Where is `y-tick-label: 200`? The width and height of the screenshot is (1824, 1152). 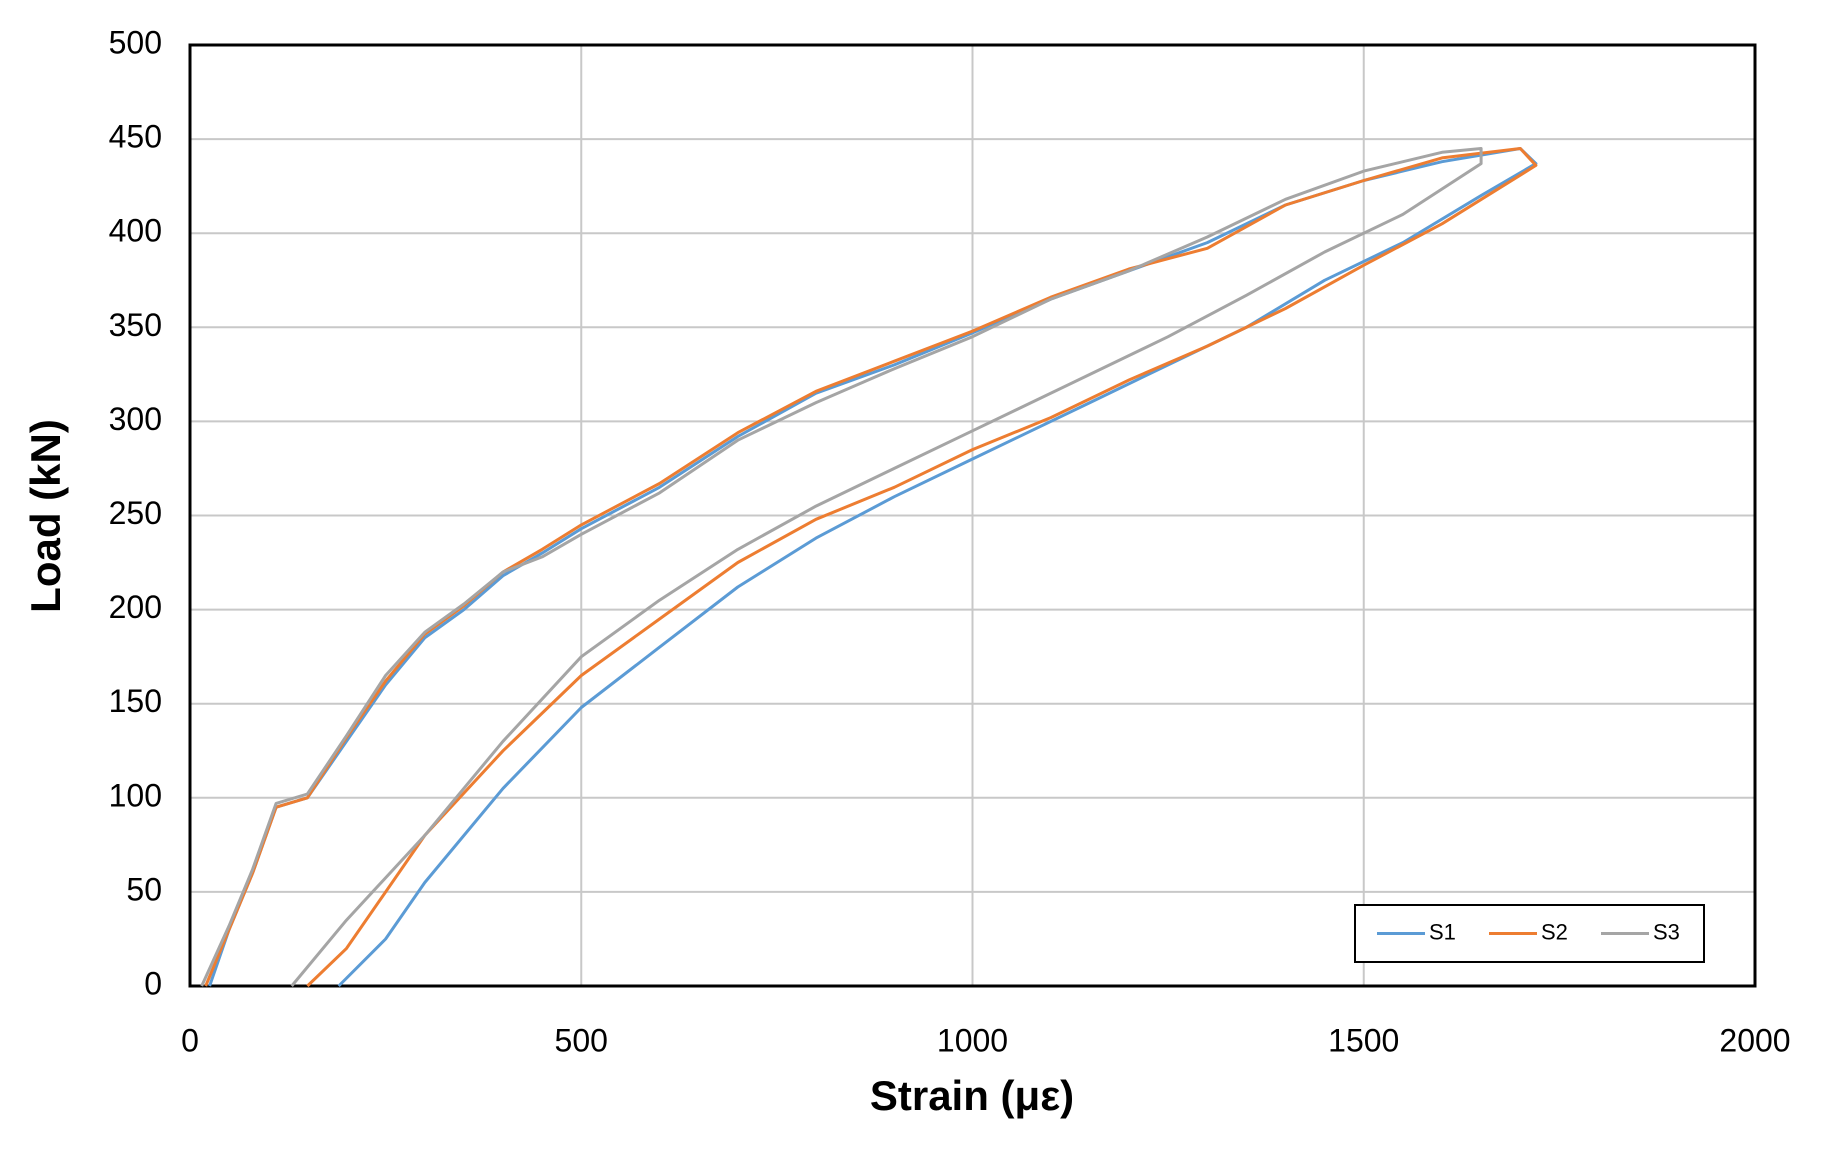 y-tick-label: 200 is located at coordinates (135, 607).